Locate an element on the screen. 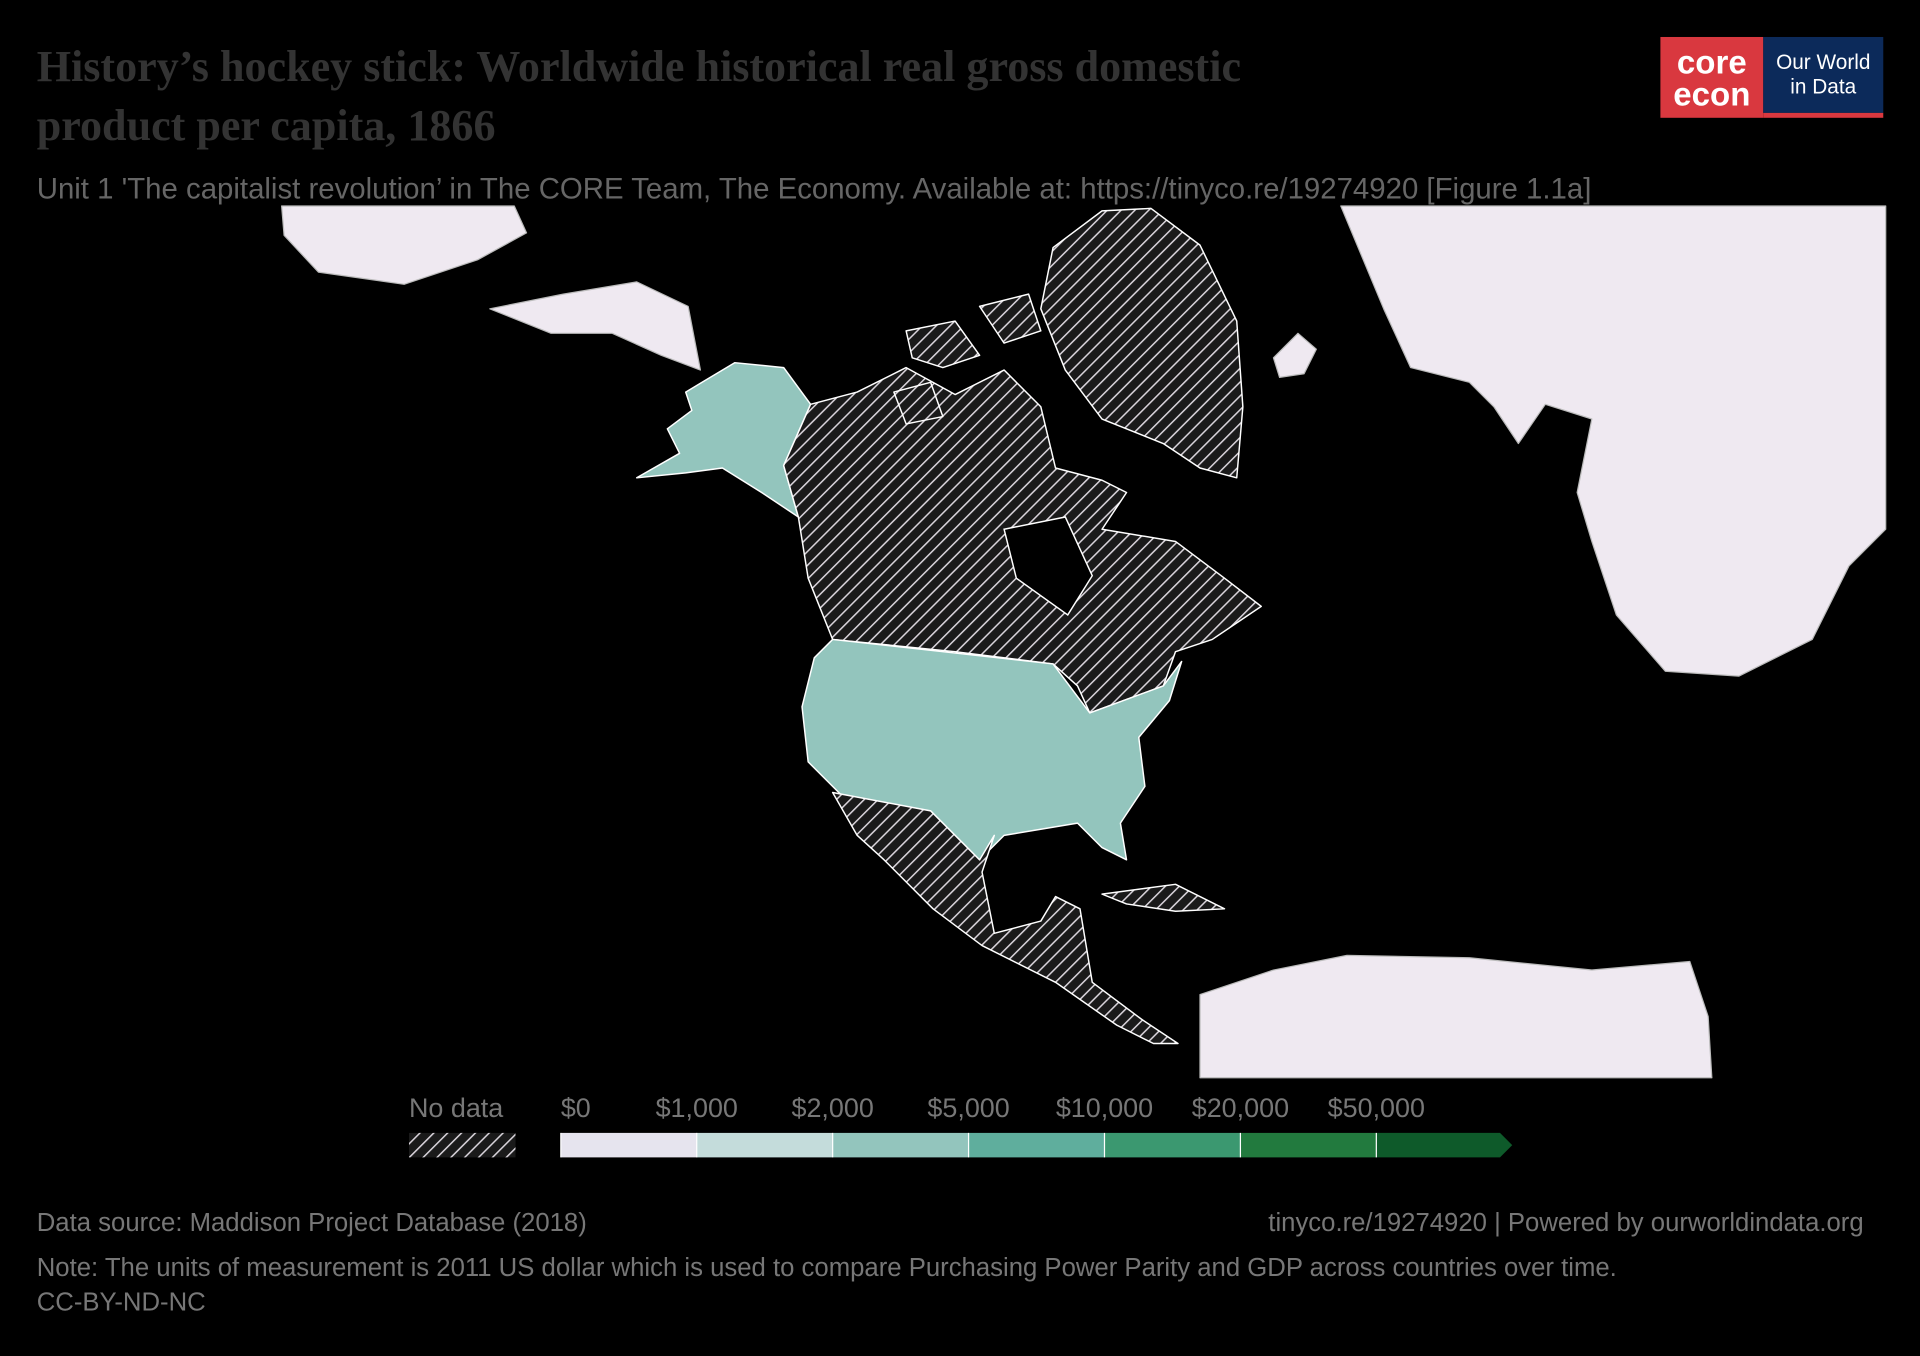 This screenshot has height=1356, width=1920. legend-no-data-swatch is located at coordinates (462, 1145).